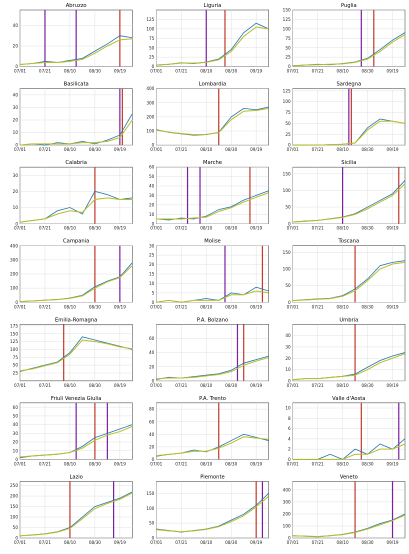 The width and height of the screenshot is (409, 554). What do you see at coordinates (76, 6) in the screenshot?
I see `chart-title: Abruzzo` at bounding box center [76, 6].